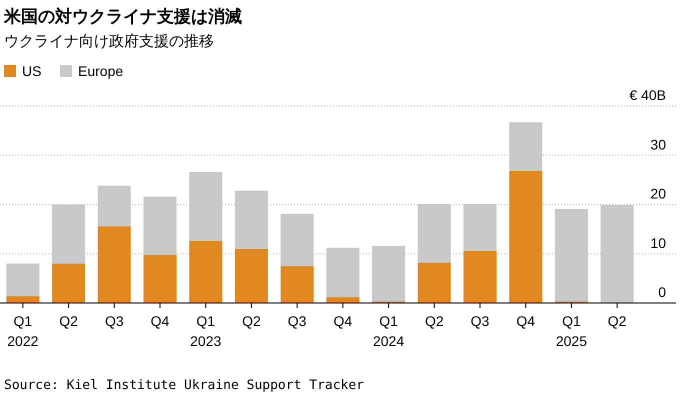  I want to click on x-tick-label: Q1 2022, so click(23, 331).